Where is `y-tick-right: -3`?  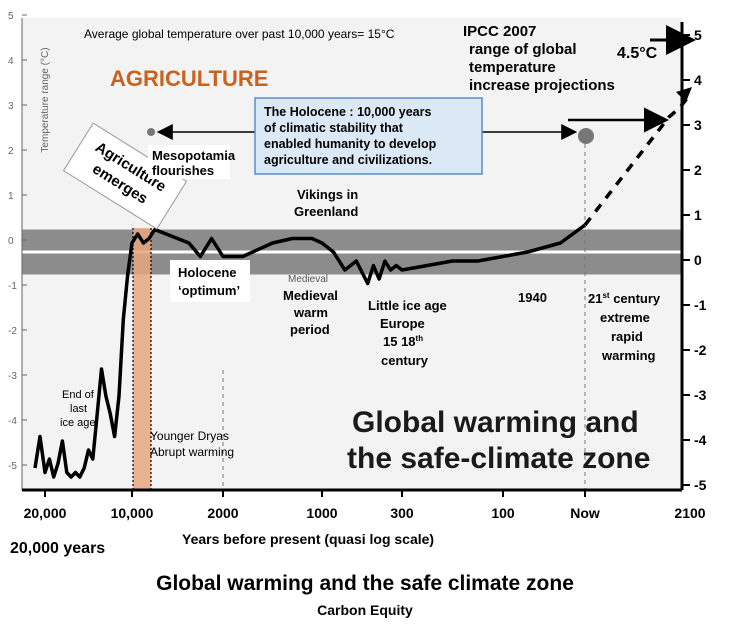 y-tick-right: -3 is located at coordinates (700, 395).